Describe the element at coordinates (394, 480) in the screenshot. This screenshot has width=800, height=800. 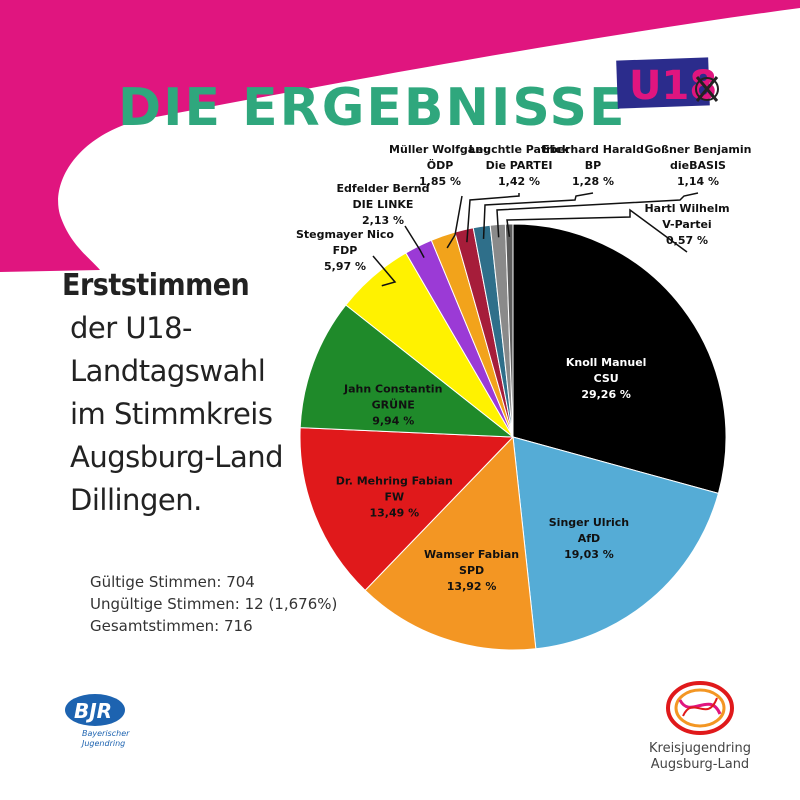
I see `slice-label-name: Dr. Mehring Fabian` at that location.